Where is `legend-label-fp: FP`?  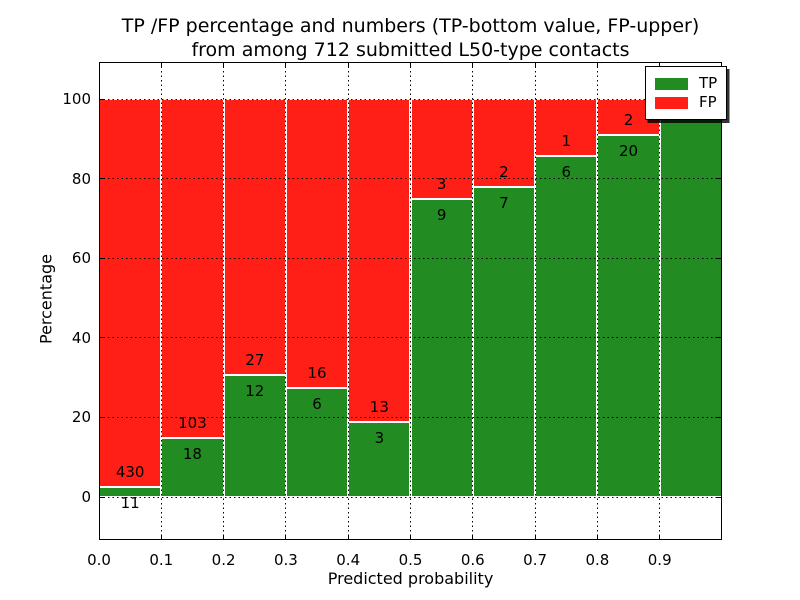 legend-label-fp: FP is located at coordinates (708, 102).